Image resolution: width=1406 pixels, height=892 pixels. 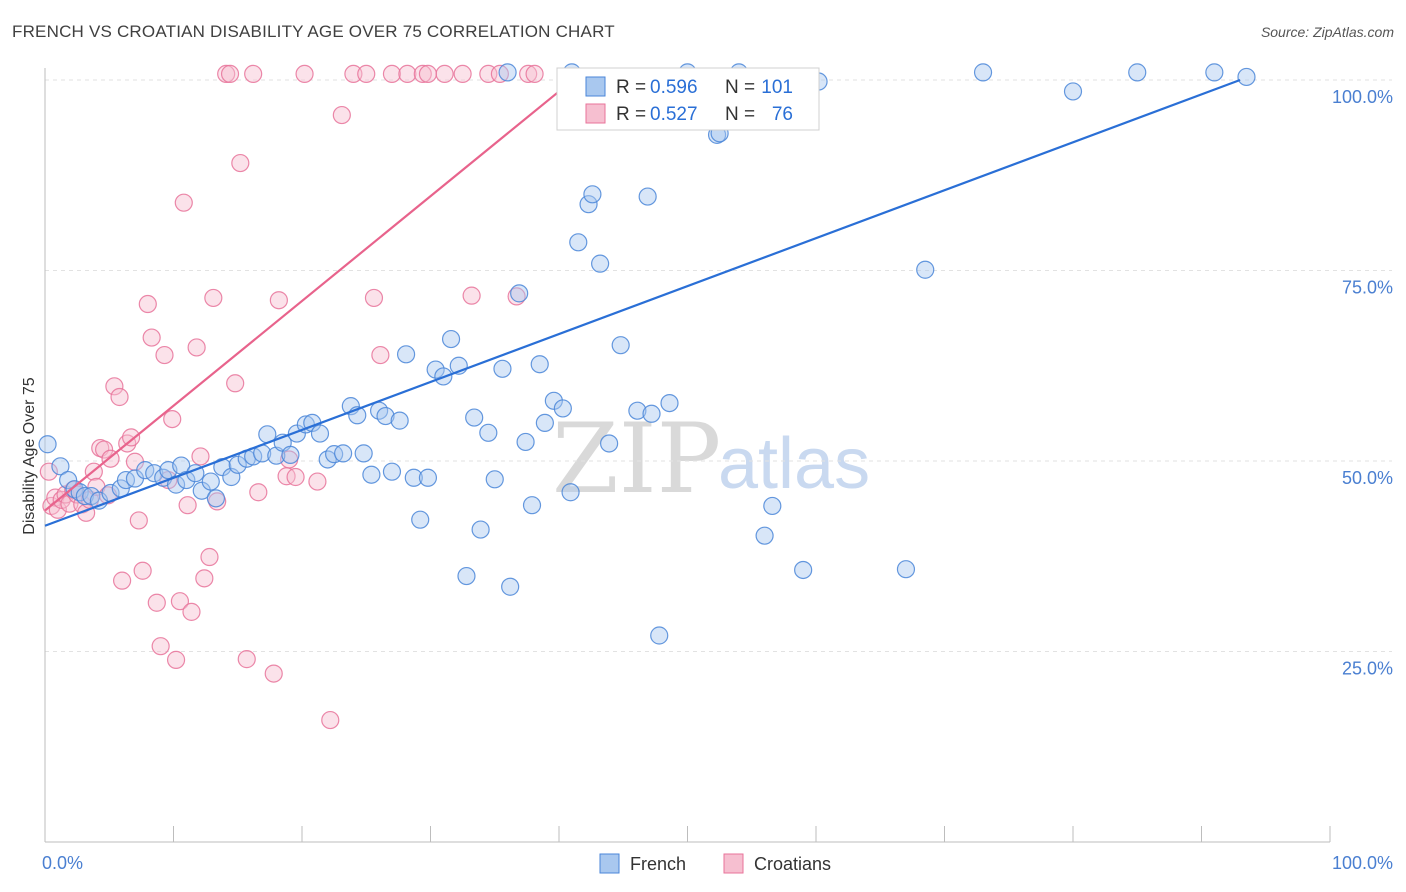 I want to click on legend-r-label-croatian: R =, so click(x=631, y=114).